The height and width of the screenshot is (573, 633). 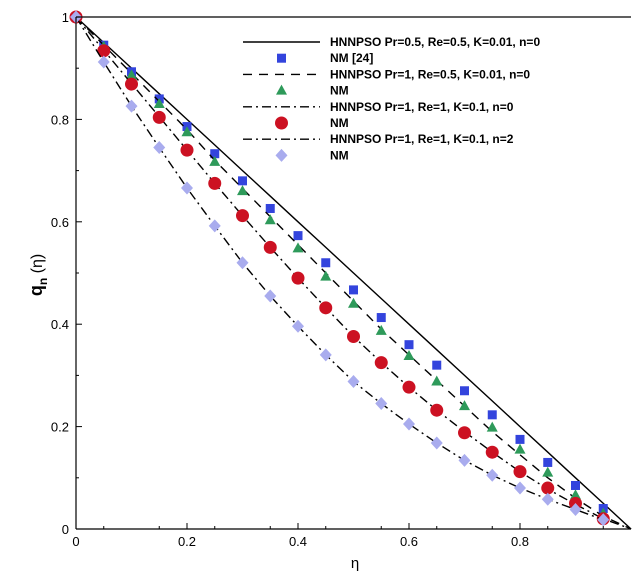 What do you see at coordinates (60, 324) in the screenshot?
I see `y-tick-label-2: 0.4` at bounding box center [60, 324].